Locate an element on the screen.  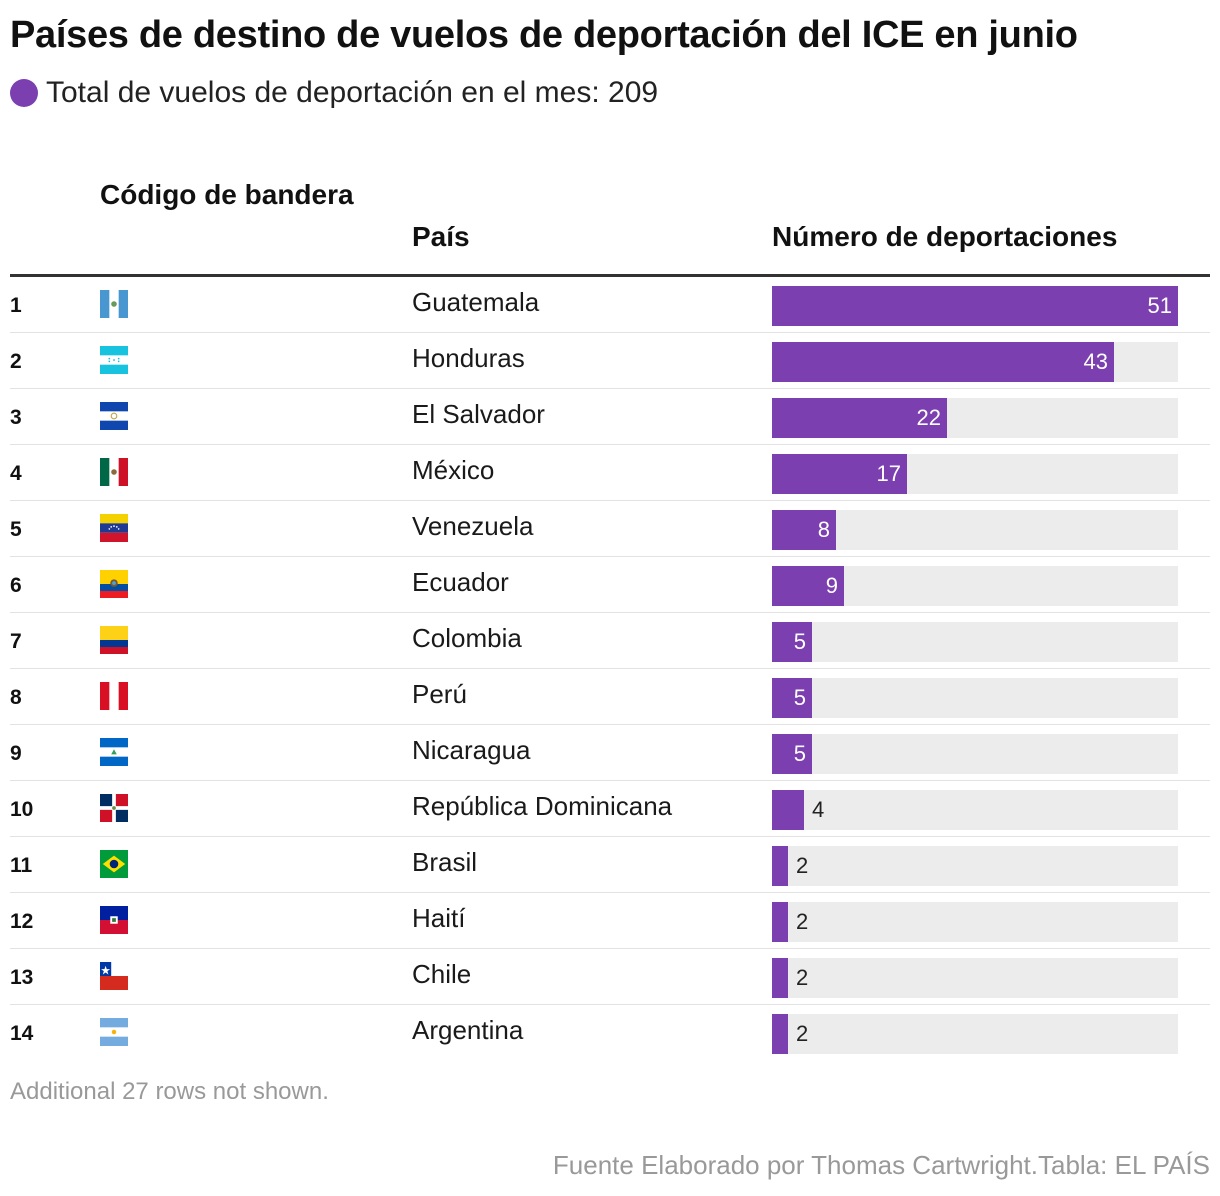
row-rank: 12 is located at coordinates (22, 921).